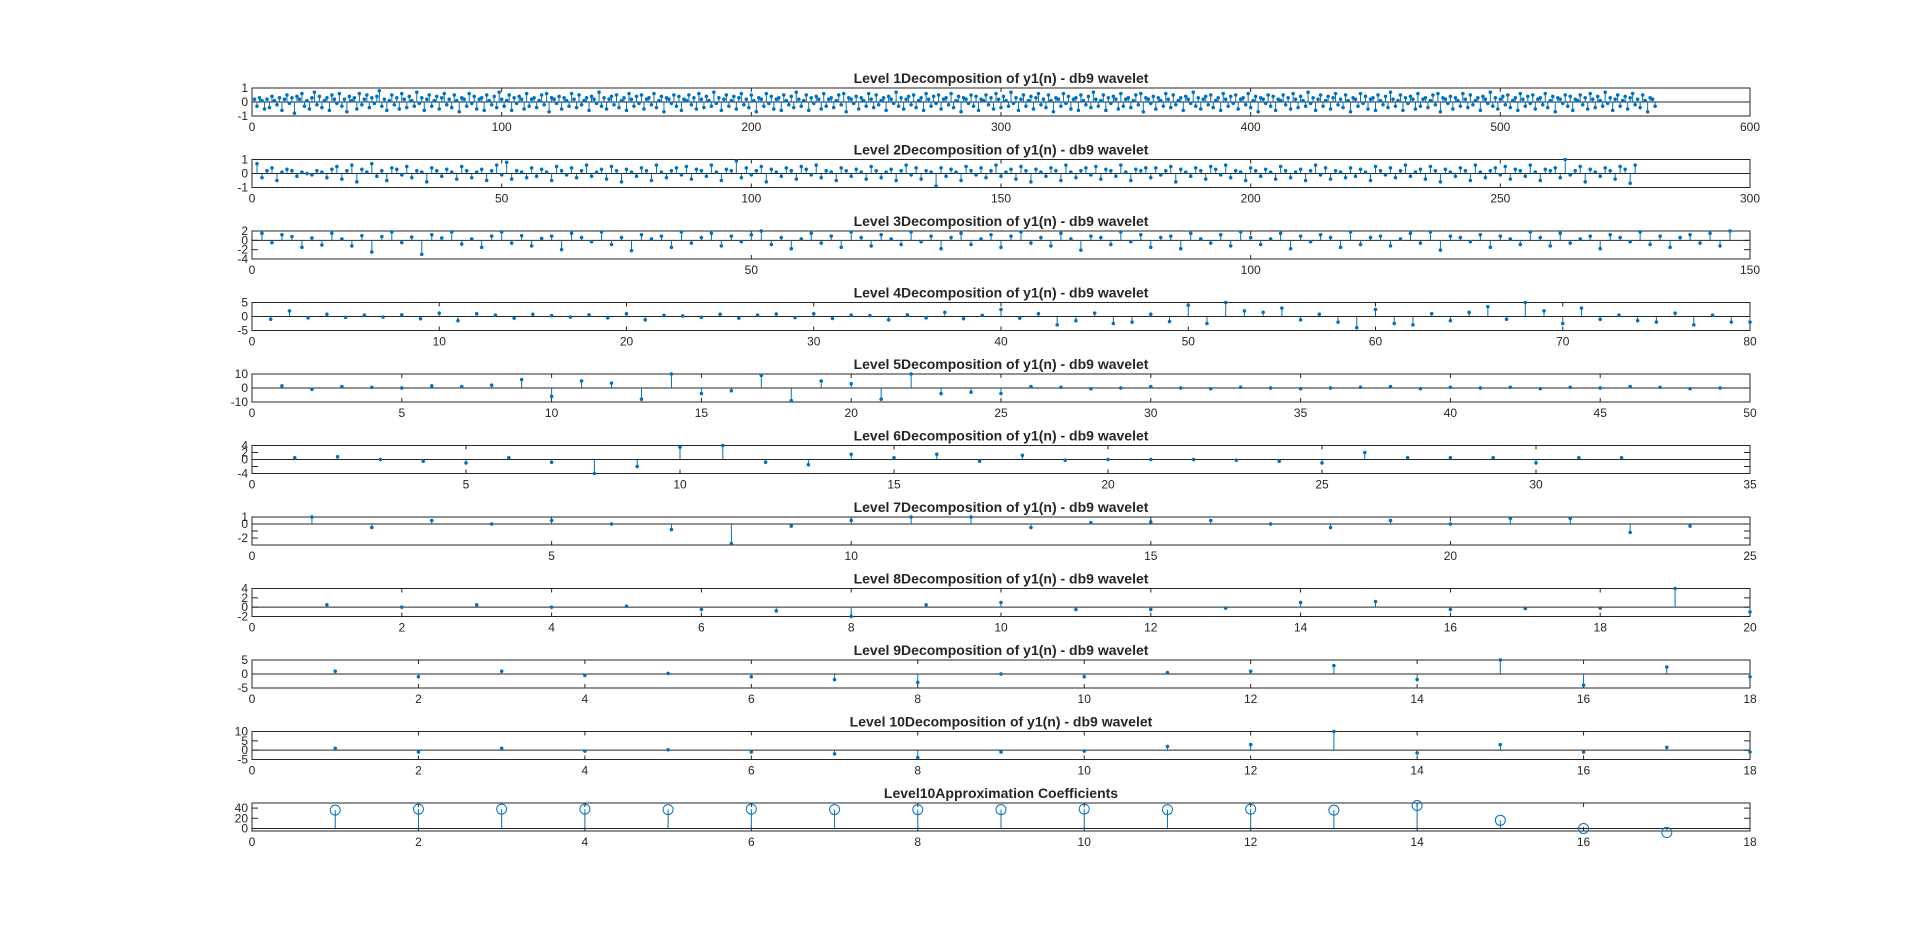  Describe the element at coordinates (1001, 793) in the screenshot. I see `subplot-title: Level10Approximation Coefficients` at that location.